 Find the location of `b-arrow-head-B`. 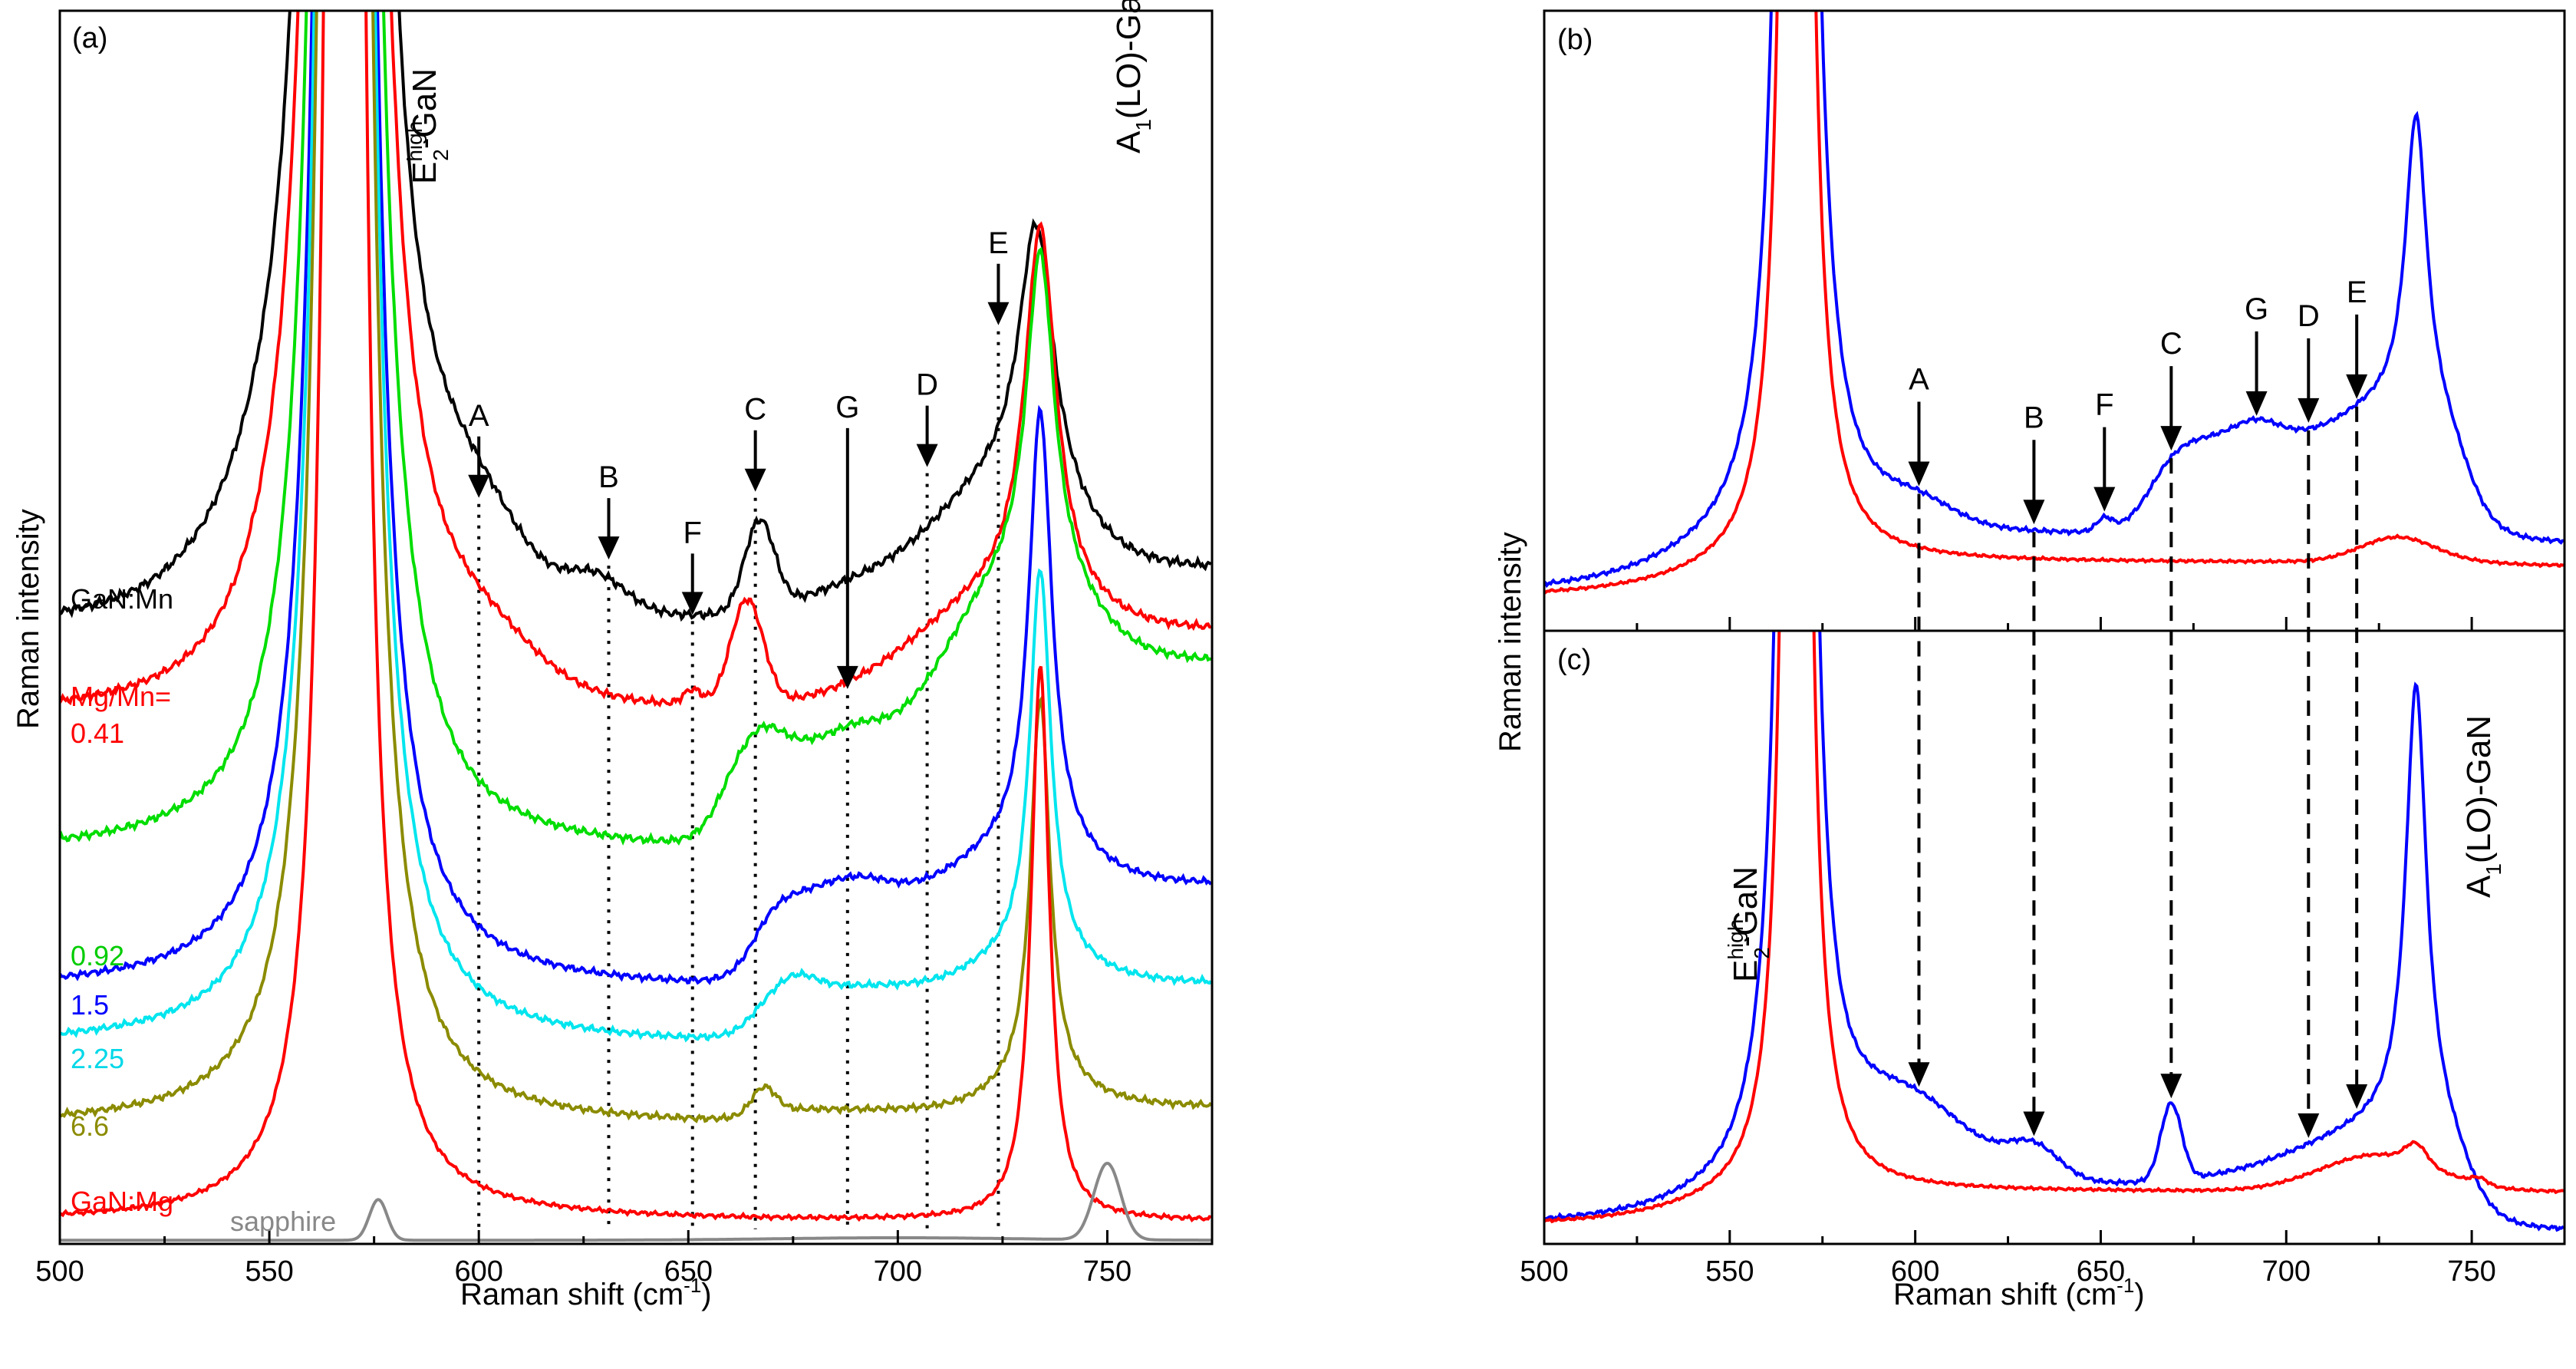

b-arrow-head-B is located at coordinates (2034, 512).